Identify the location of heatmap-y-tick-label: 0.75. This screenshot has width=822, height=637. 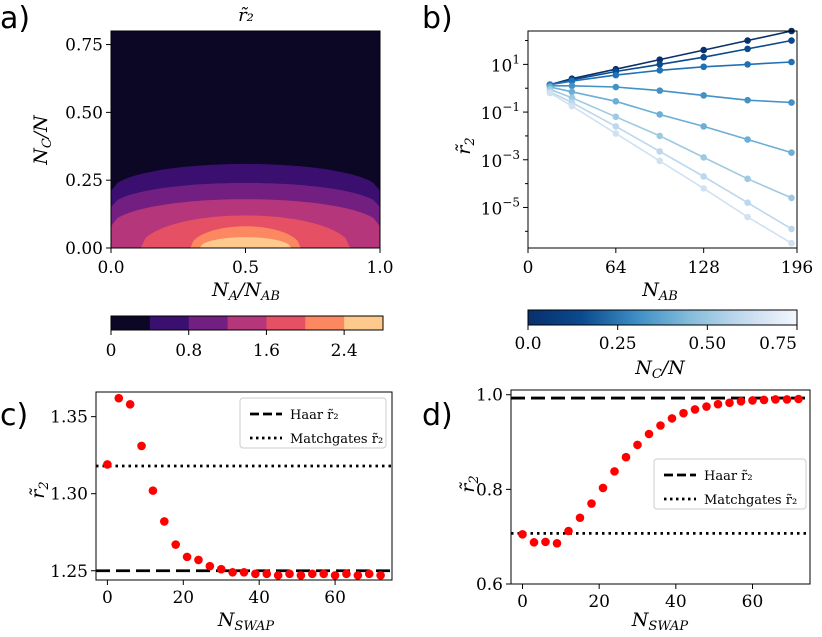
(84, 46).